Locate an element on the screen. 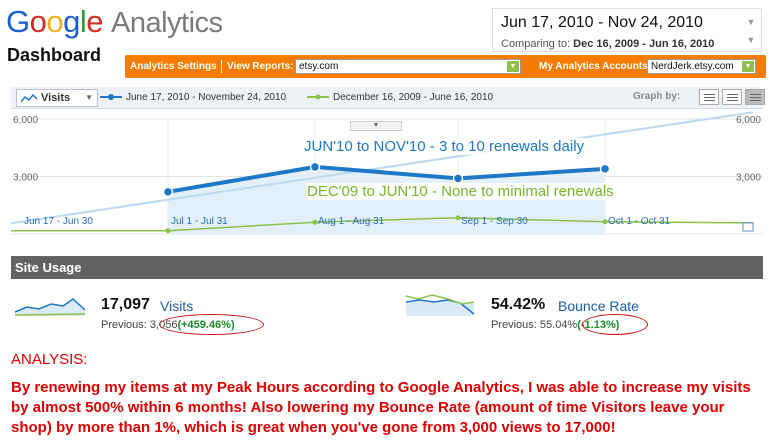 This screenshot has height=448, width=773. legend-previous-label: December 16, 2009 - June 16, 2010 is located at coordinates (413, 97).